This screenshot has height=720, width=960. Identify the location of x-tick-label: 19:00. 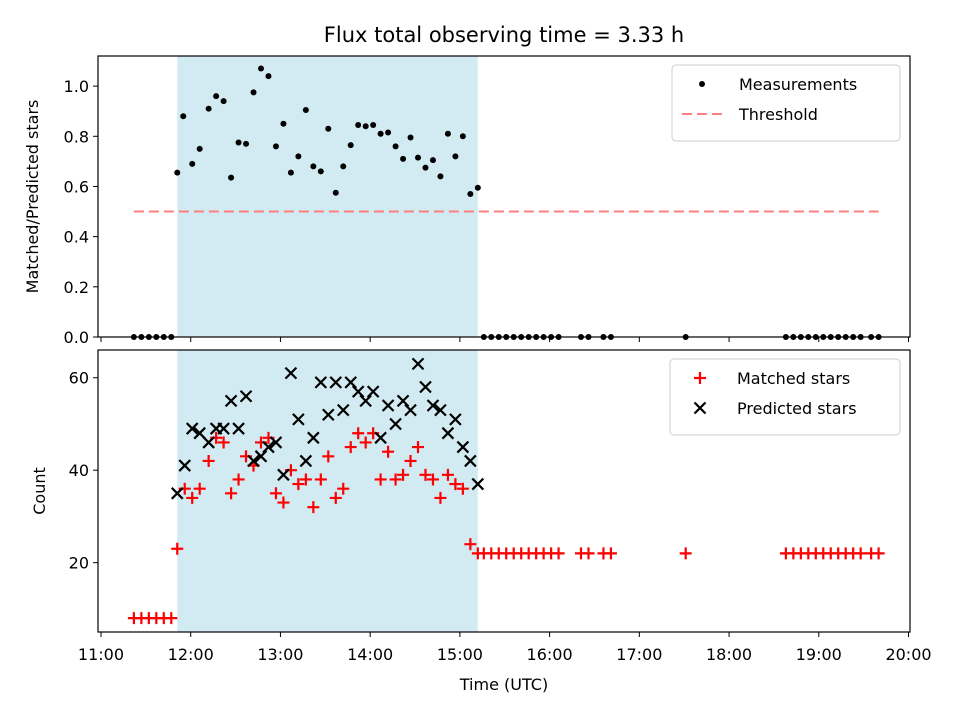
(819, 654).